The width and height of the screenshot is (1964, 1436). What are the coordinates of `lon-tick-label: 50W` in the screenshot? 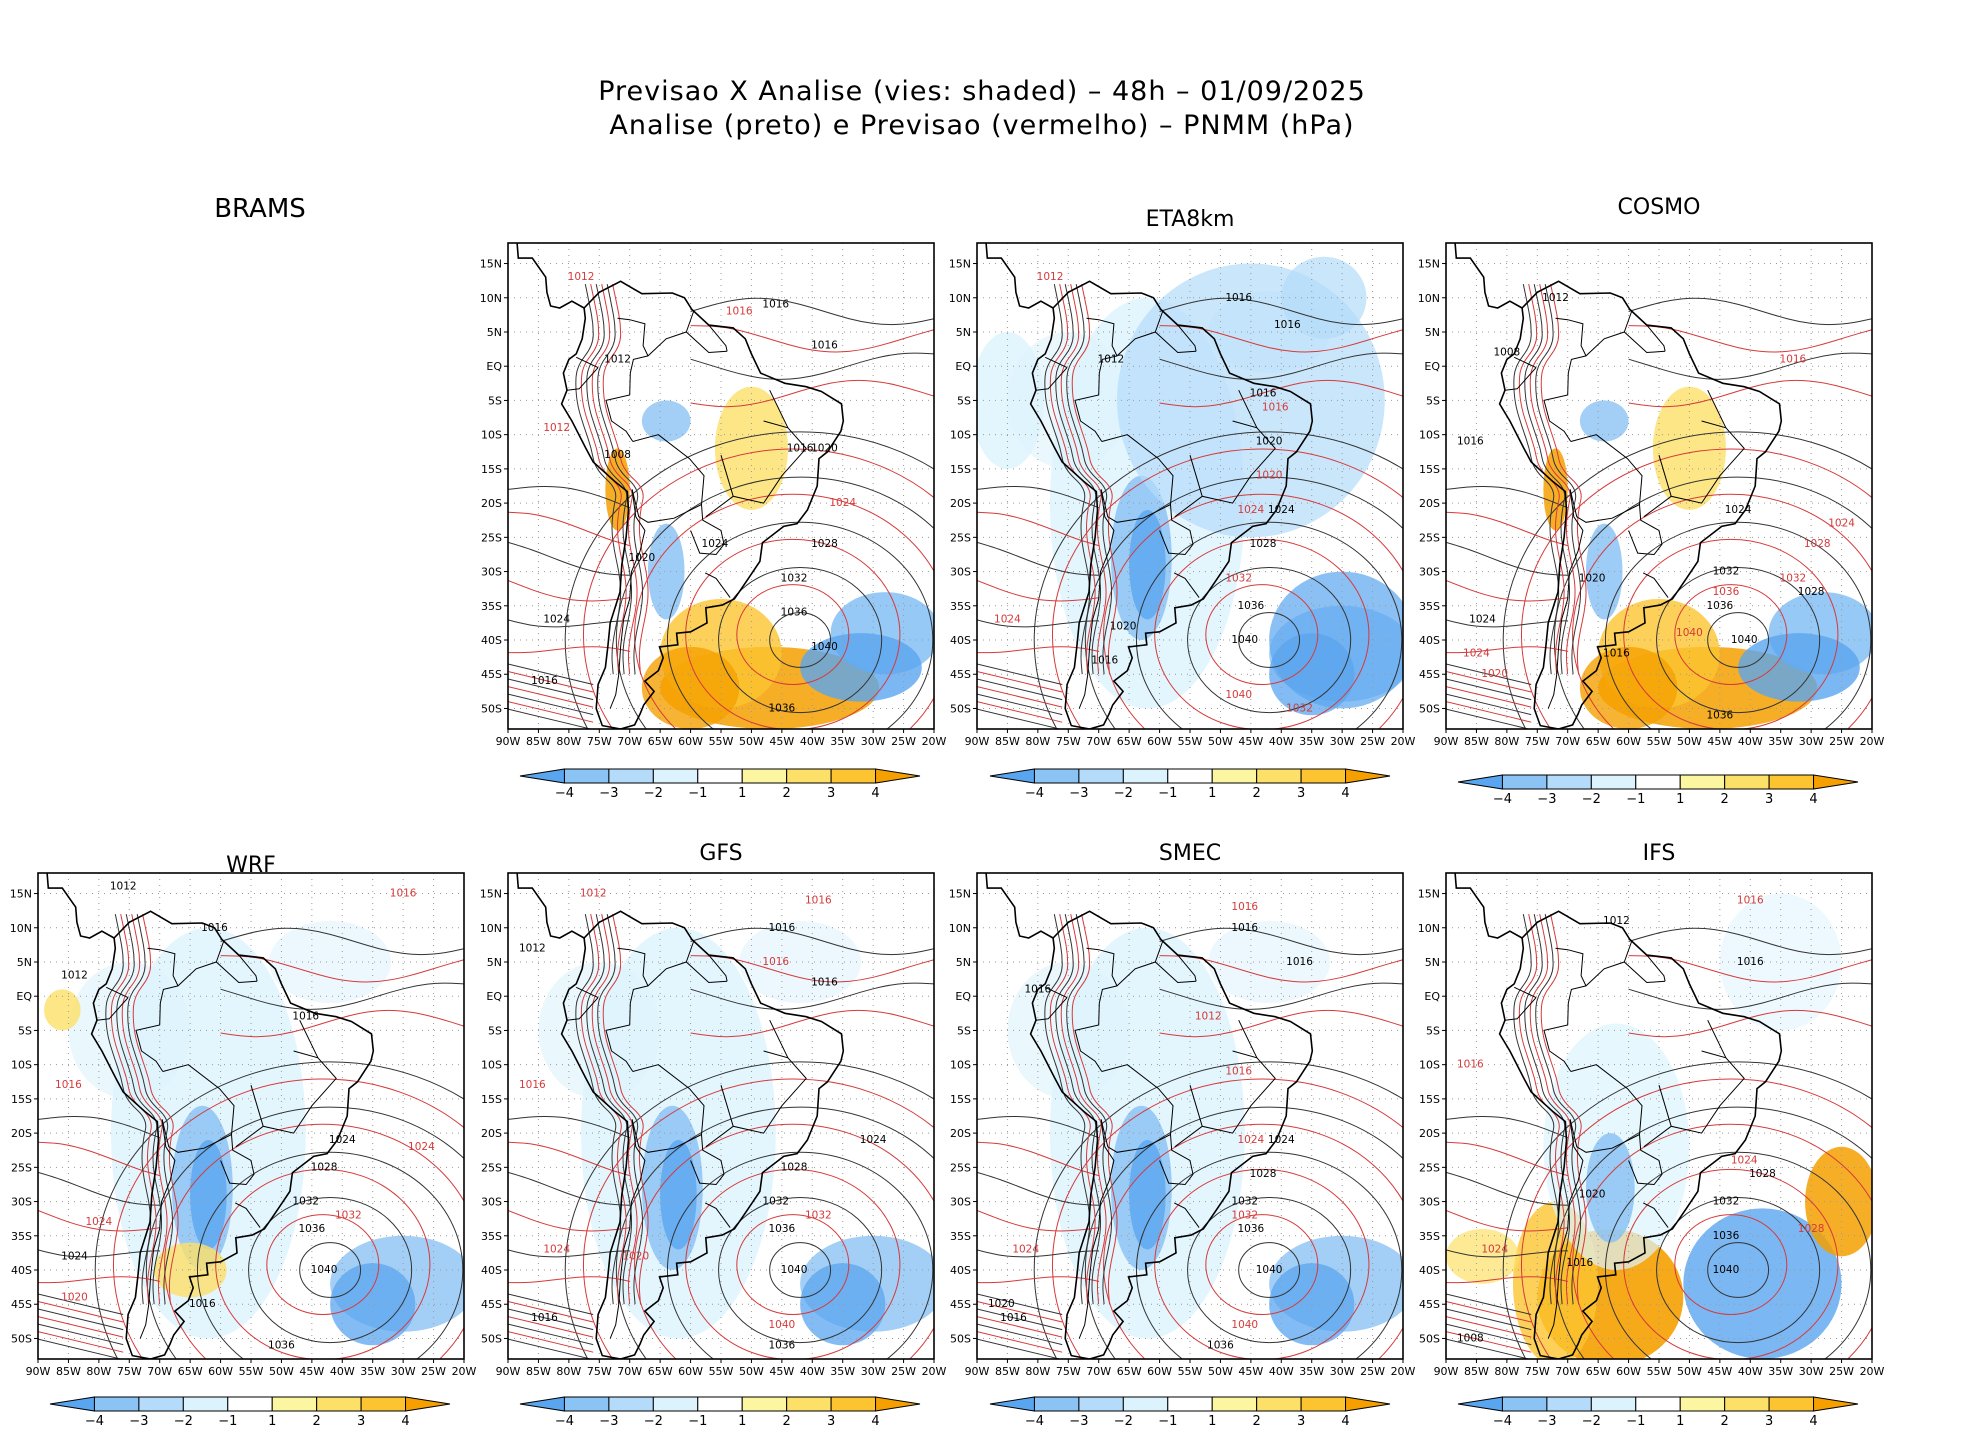 It's located at (1220, 741).